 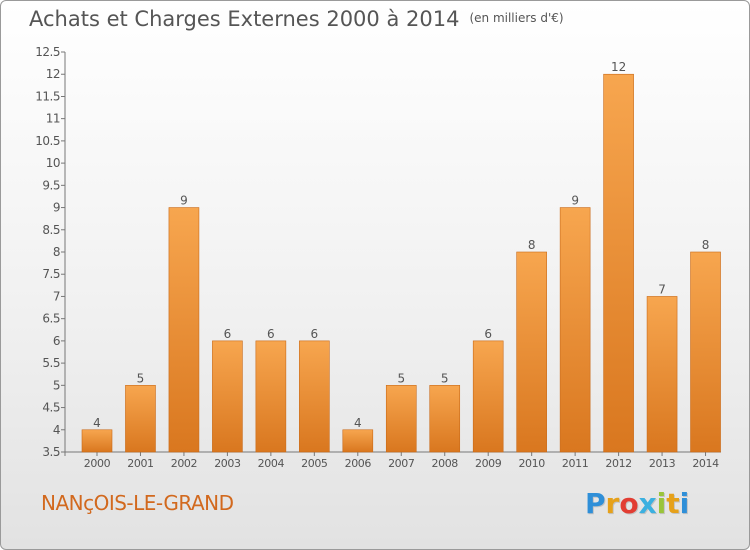 What do you see at coordinates (358, 463) in the screenshot?
I see `x-tick-label: 2006` at bounding box center [358, 463].